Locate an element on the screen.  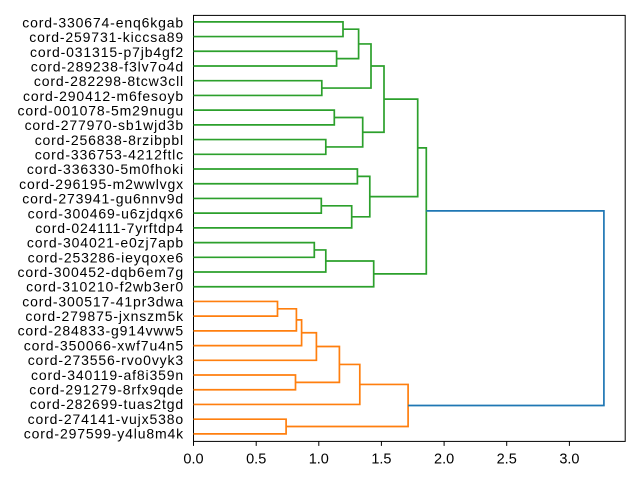
svg-text: cord-024111-7yrftdp4 is located at coordinates (109, 228).